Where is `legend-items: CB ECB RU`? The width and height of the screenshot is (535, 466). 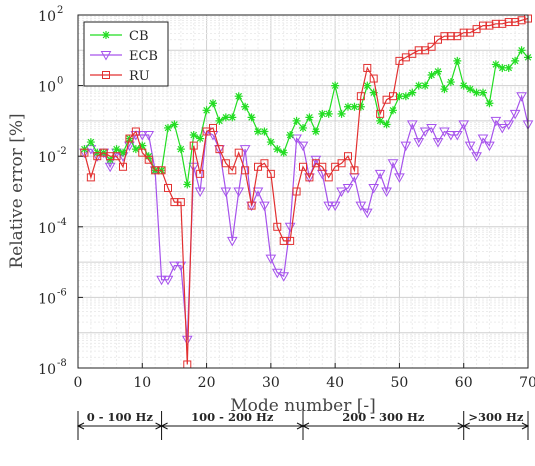 legend-items: CB ECB RU is located at coordinates (124, 56).